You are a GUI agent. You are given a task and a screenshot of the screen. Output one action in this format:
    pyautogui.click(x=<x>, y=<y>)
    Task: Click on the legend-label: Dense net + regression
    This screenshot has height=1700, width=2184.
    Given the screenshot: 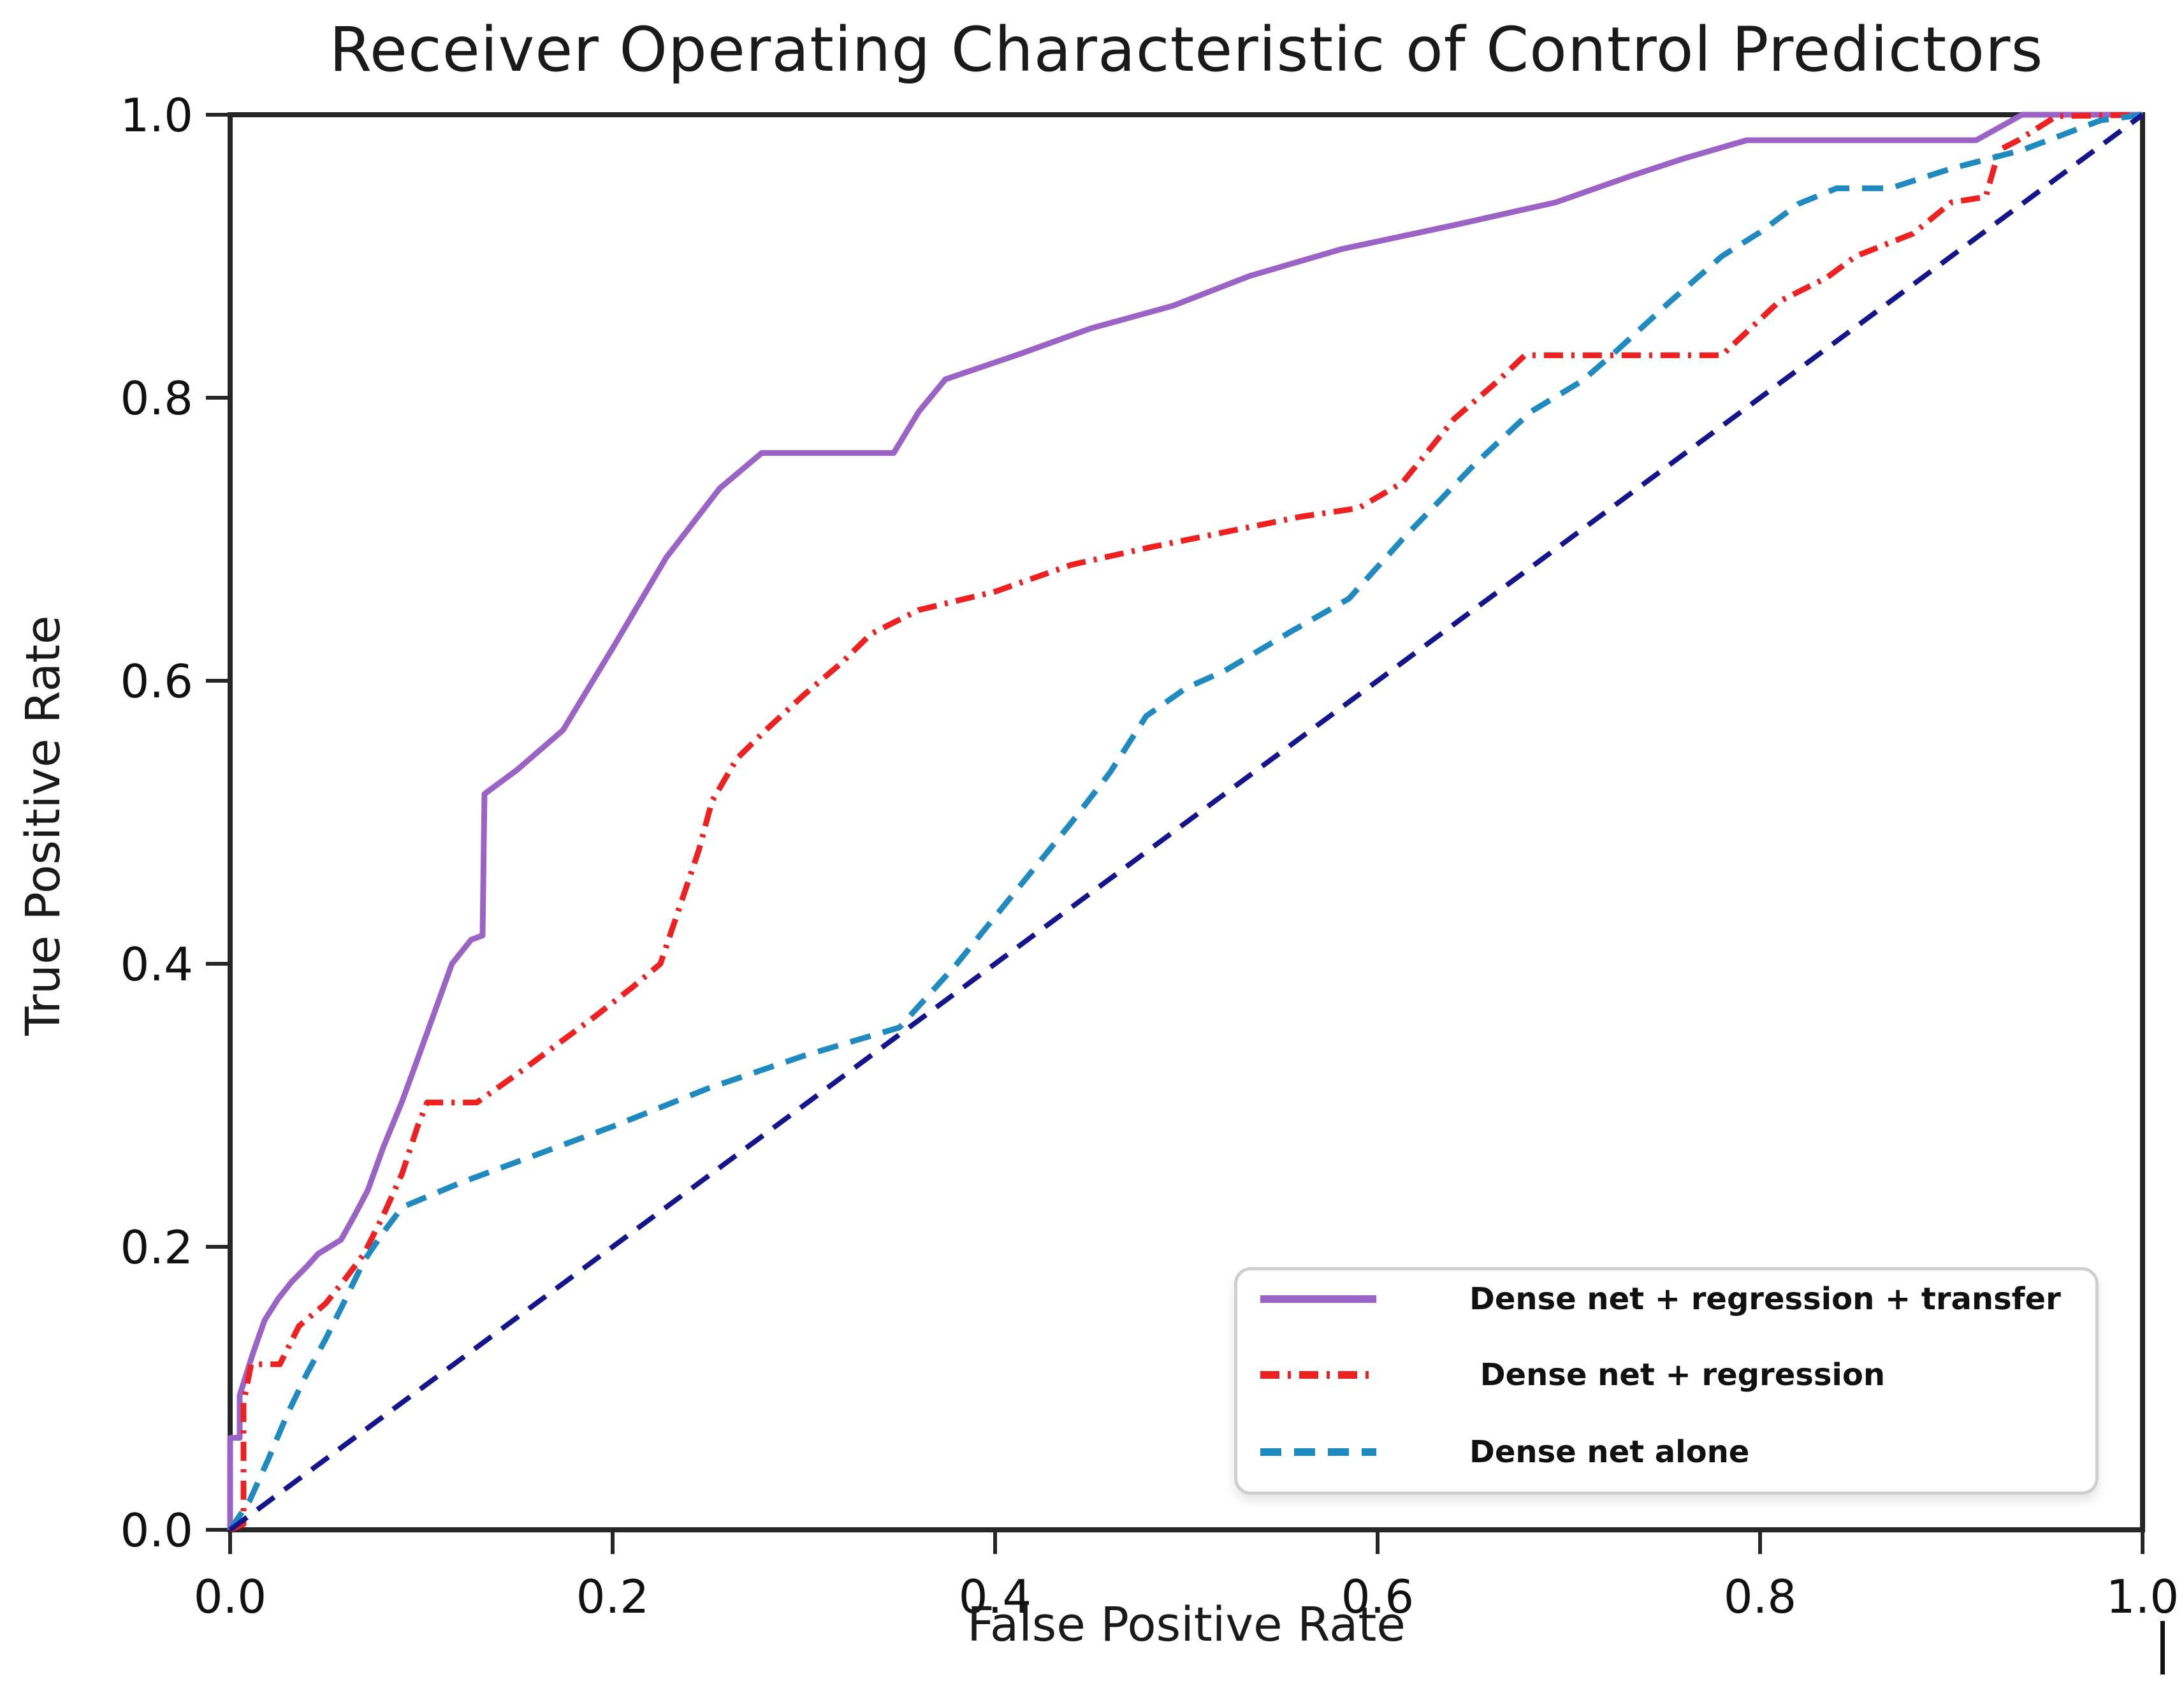 What is the action you would take?
    pyautogui.click(x=1677, y=1375)
    